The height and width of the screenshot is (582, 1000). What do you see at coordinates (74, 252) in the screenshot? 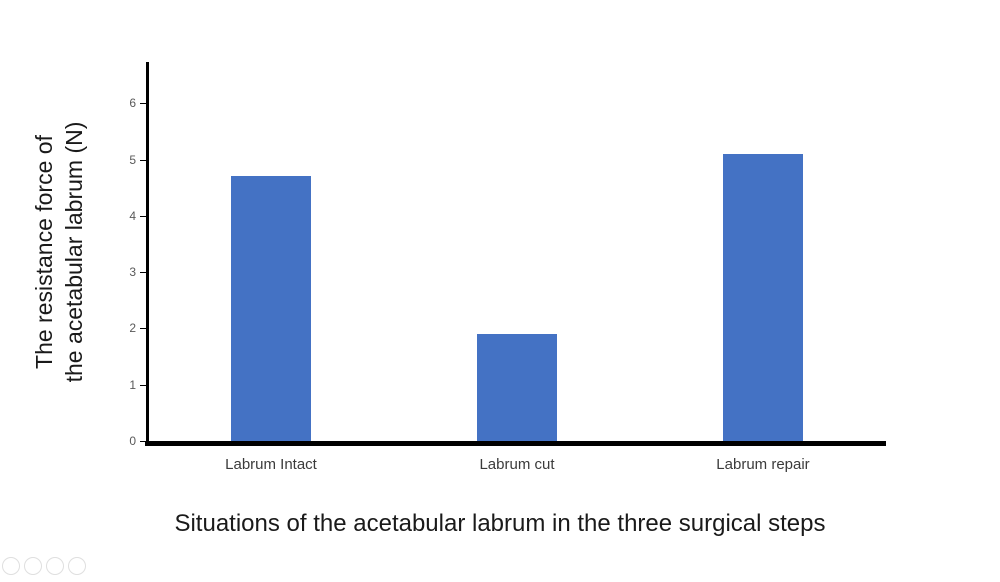
I see `y-axis-title-line2: the acetabular labrum (N)` at bounding box center [74, 252].